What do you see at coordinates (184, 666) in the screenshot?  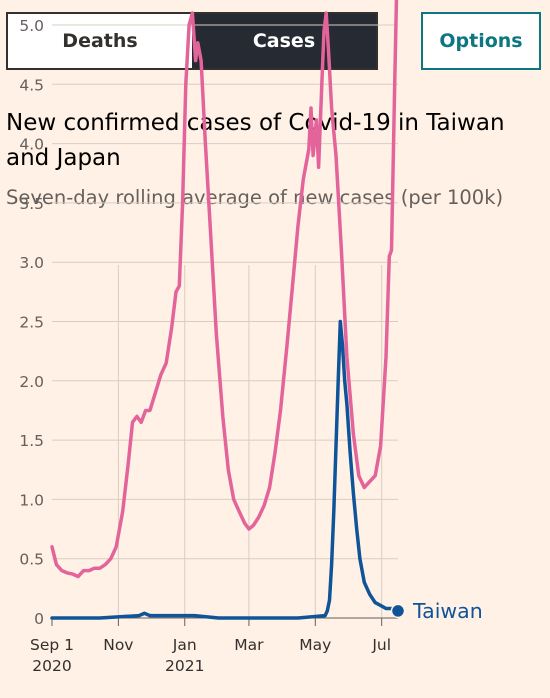 I see `x-tick-sublabel: 2021` at bounding box center [184, 666].